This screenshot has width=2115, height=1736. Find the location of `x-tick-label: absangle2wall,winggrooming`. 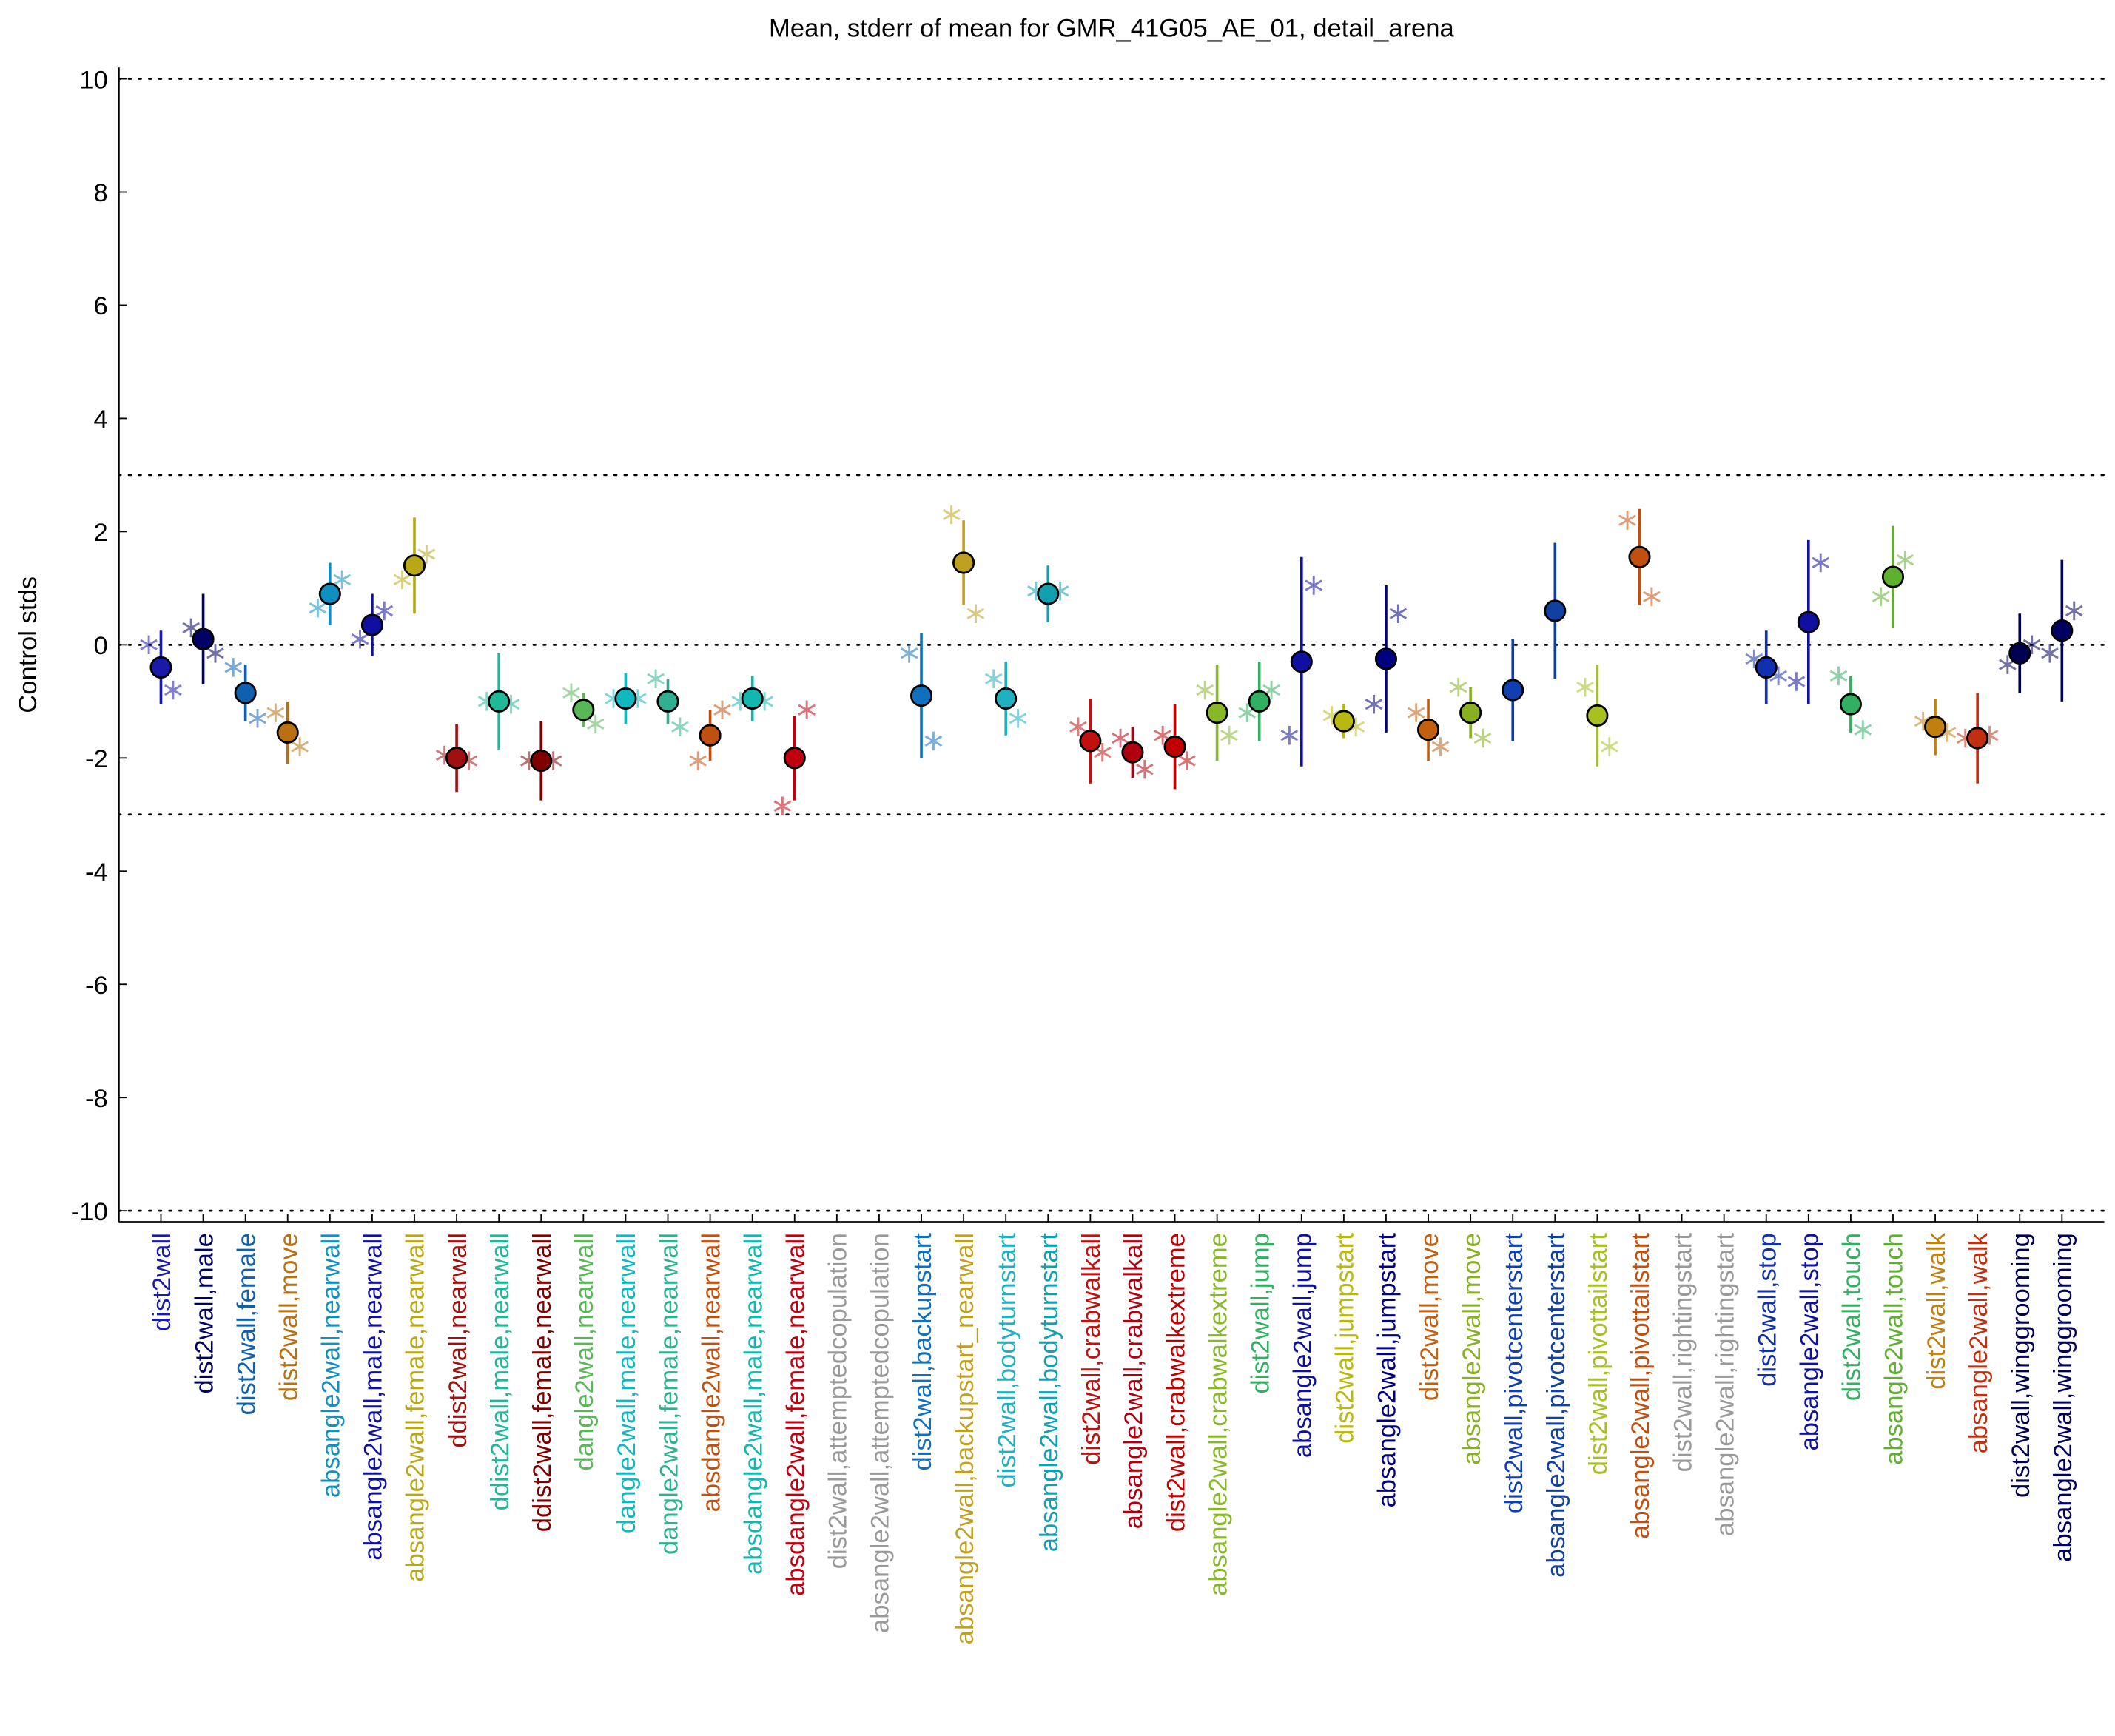

x-tick-label: absangle2wall,winggrooming is located at coordinates (2063, 1398).